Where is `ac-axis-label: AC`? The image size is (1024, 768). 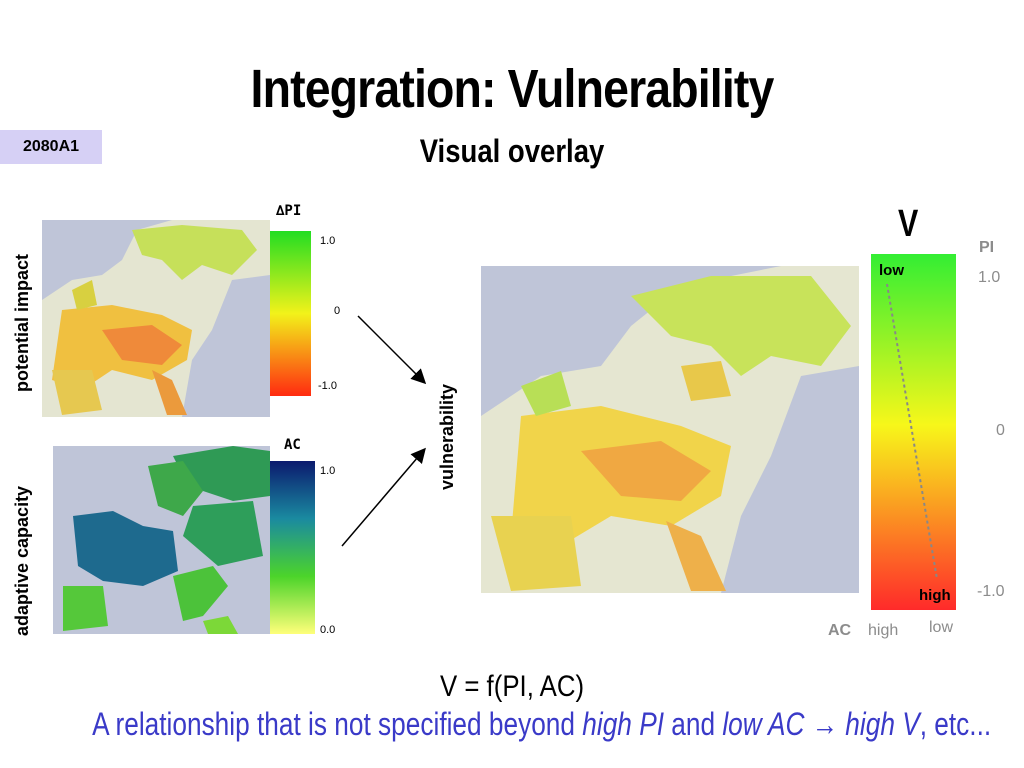 ac-axis-label: AC is located at coordinates (840, 630).